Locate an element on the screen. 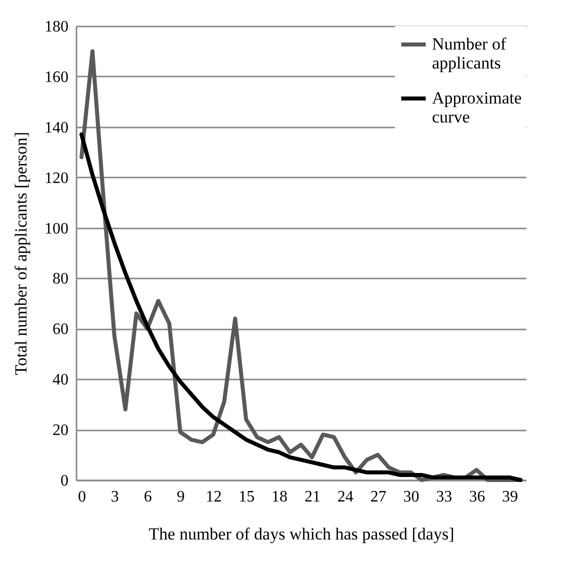 This screenshot has width=582, height=567. y-tick-label: 180 is located at coordinates (56, 27).